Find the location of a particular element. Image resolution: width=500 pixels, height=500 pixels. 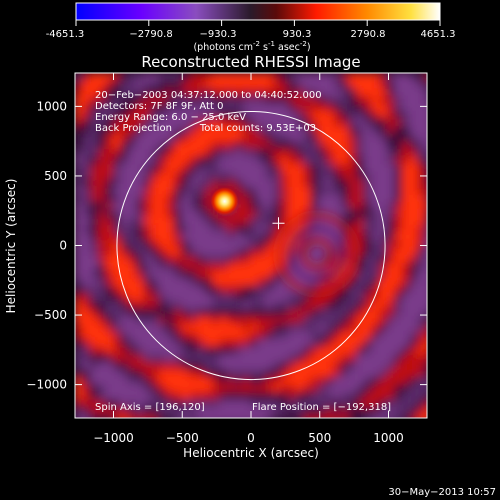

y-tick-label: −1000 is located at coordinates (46, 385).